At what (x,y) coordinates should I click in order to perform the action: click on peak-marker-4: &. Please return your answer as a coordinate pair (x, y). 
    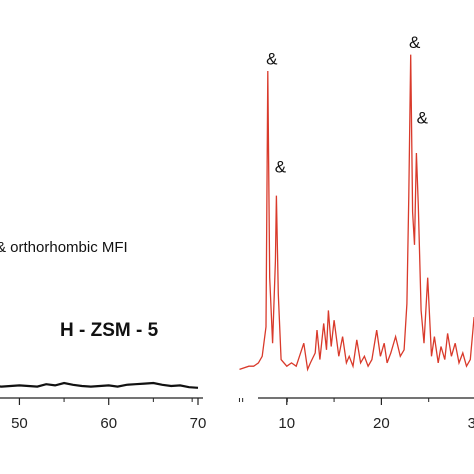
    Looking at the image, I should click on (423, 117).